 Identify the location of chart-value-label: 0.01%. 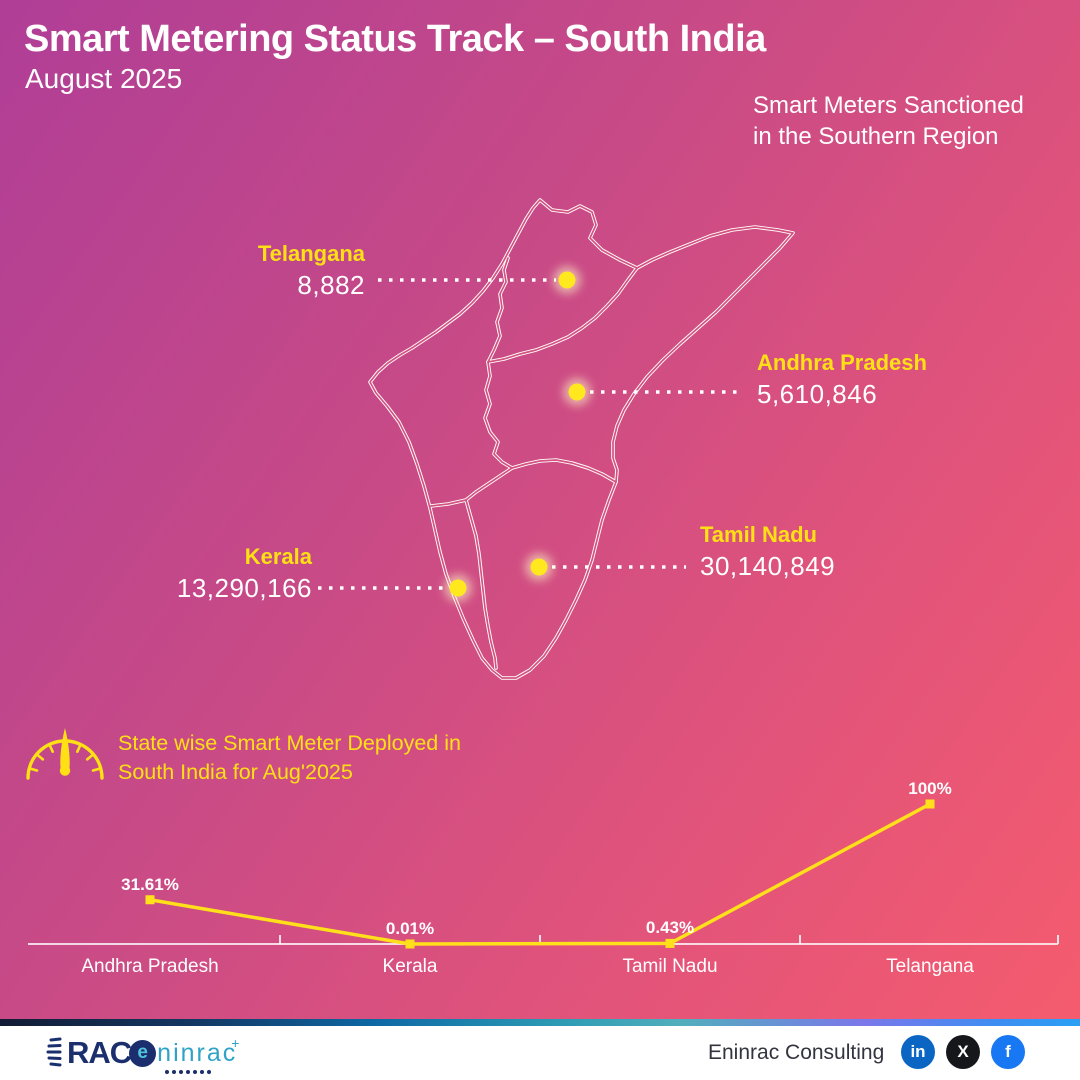
(410, 928).